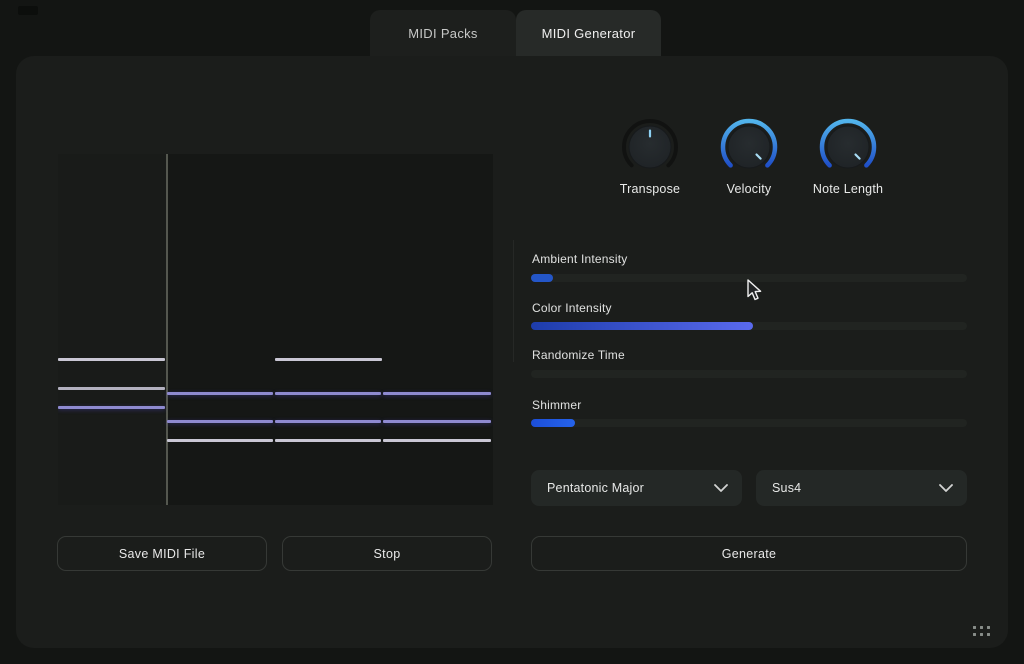  I want to click on stop-button: Stop, so click(387, 553).